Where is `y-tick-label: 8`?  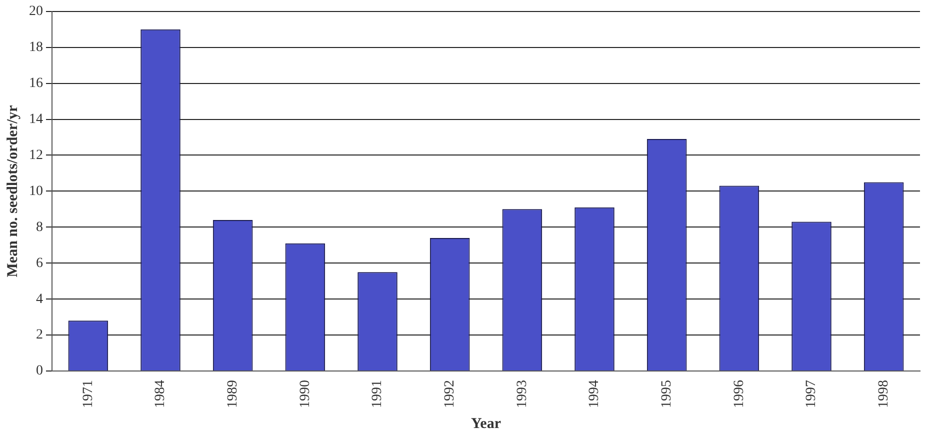
y-tick-label: 8 is located at coordinates (39, 227).